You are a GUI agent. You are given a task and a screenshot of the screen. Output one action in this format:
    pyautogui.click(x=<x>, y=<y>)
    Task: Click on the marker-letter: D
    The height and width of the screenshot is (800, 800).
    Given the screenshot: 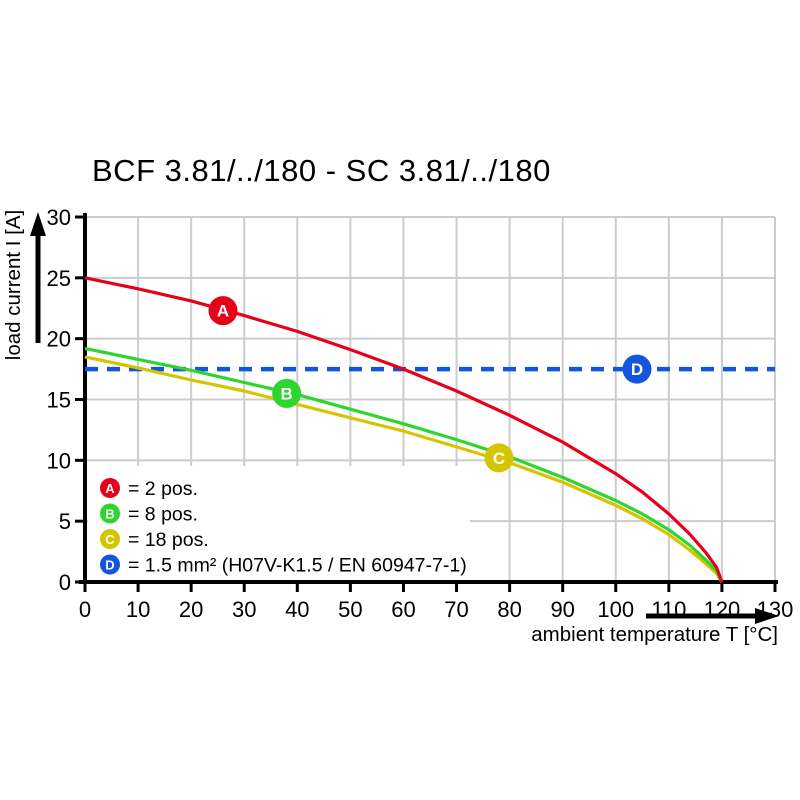 What is the action you would take?
    pyautogui.click(x=637, y=369)
    